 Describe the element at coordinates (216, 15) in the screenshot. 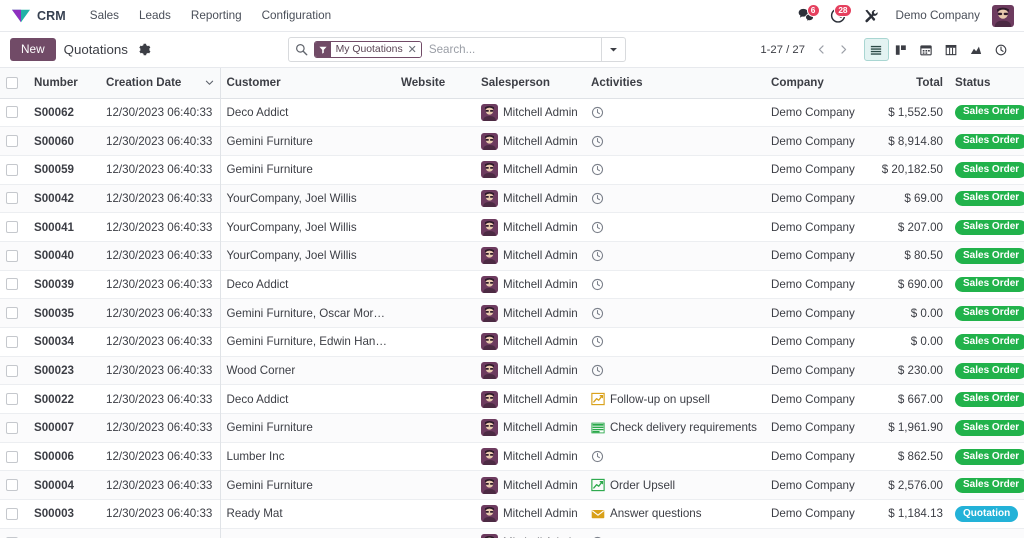

I see `menu-item-reporting: Reporting` at that location.